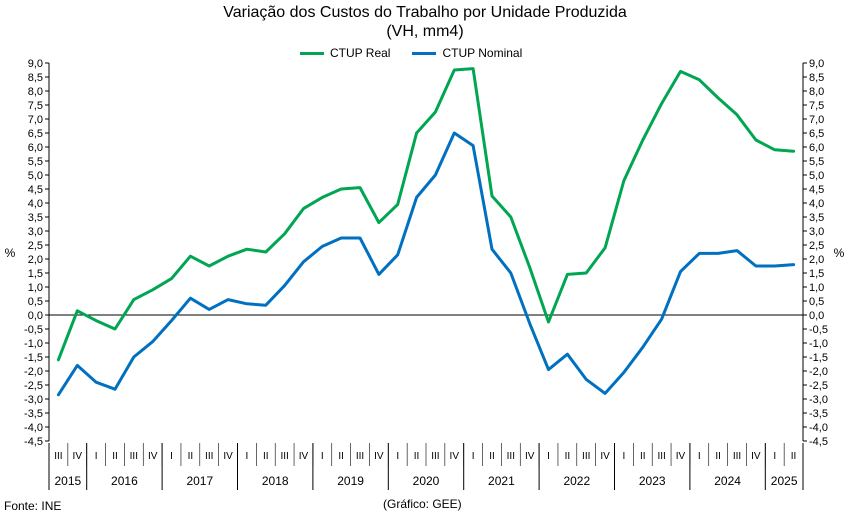 Image resolution: width=850 pixels, height=518 pixels. Describe the element at coordinates (425, 31) in the screenshot. I see `chart-subtitle: (VH, mm4)` at that location.